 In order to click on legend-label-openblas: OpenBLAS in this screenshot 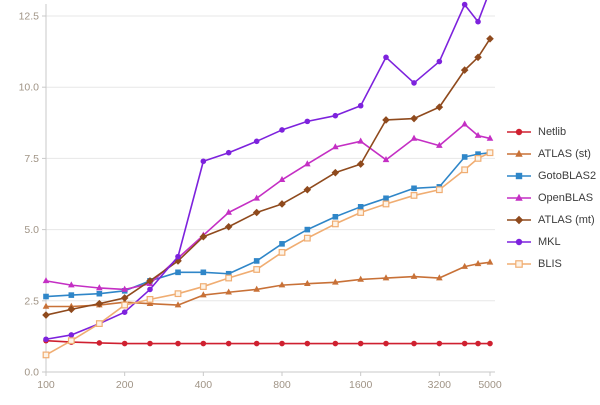, I will do `click(566, 198)`.